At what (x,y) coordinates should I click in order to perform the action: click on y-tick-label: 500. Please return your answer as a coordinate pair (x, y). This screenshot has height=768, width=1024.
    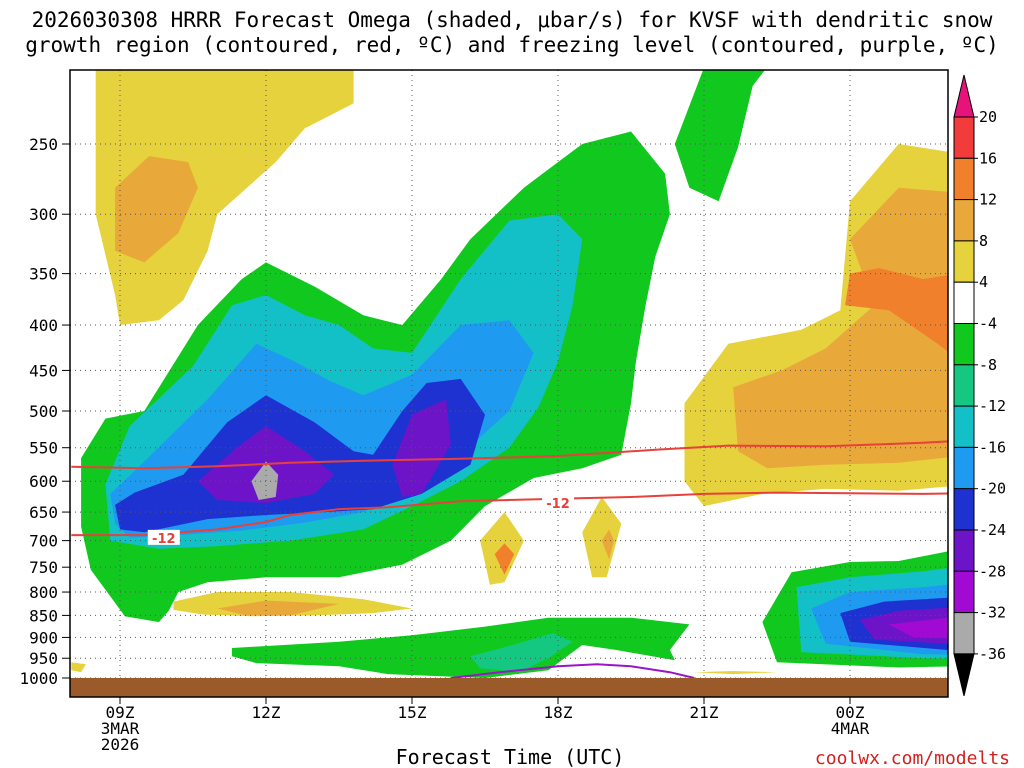
    Looking at the image, I should click on (43, 411).